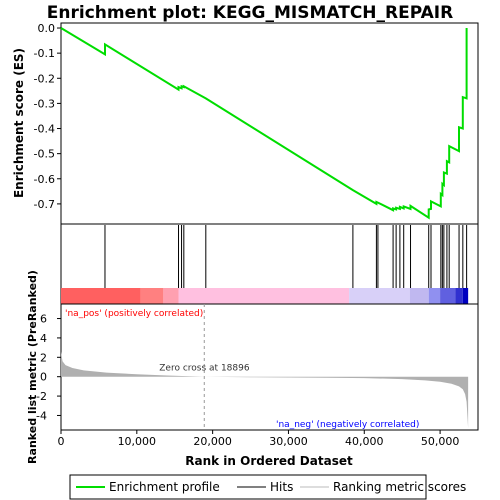 The image size is (500, 500). I want to click on es-y-tick-label: -0.4, so click(44, 129).